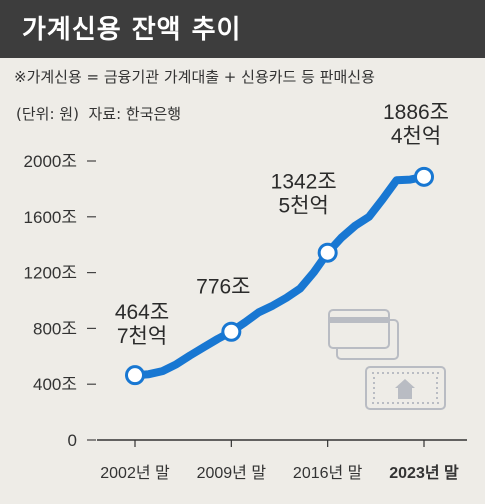 This screenshot has width=485, height=504. Describe the element at coordinates (194, 77) in the screenshot. I see `definition-note: ※가계신용 = 금융기관 가계대출 + 신용카드 등 판매신용` at that location.